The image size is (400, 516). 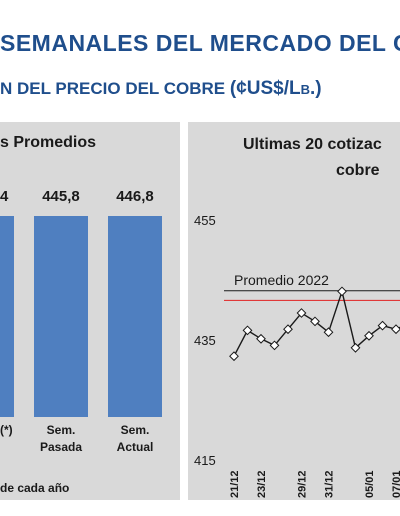 What do you see at coordinates (135, 438) in the screenshot?
I see `bar-category-label: Sem. Actual` at bounding box center [135, 438].